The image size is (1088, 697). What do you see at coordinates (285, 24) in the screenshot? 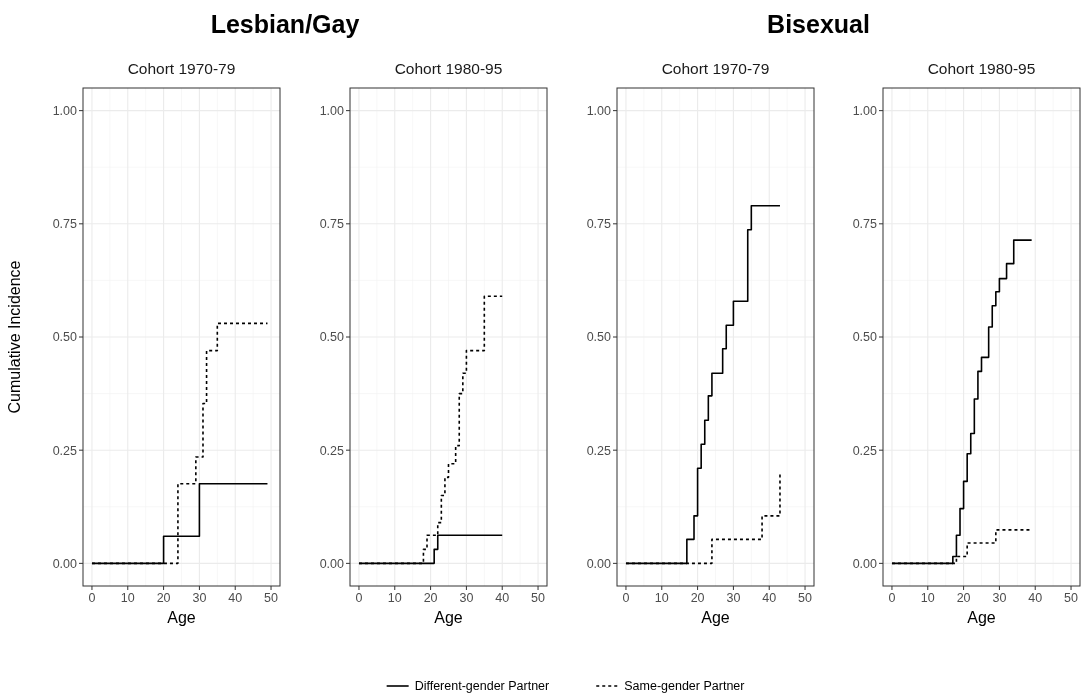
I see `text: Lesbian/Gay` at bounding box center [285, 24].